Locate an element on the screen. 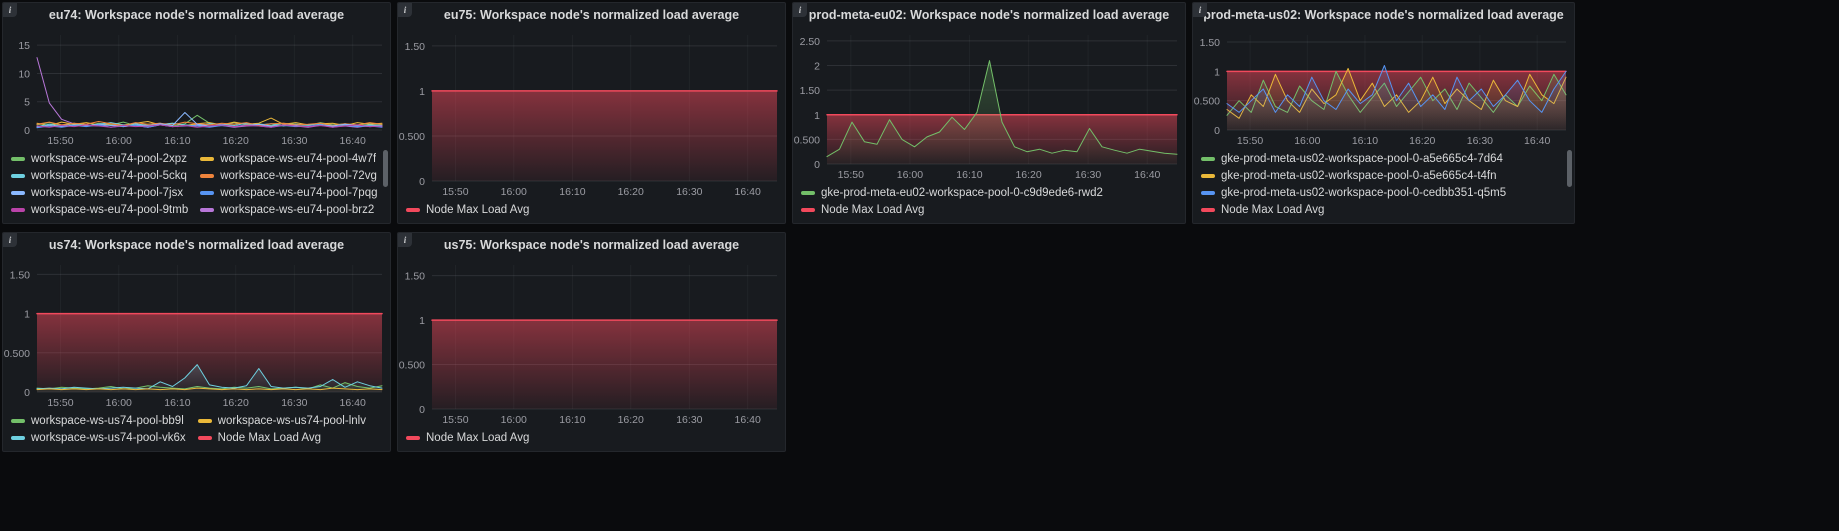  legend-item: workspace-ws-eu74-pool-72vg is located at coordinates (288, 175).